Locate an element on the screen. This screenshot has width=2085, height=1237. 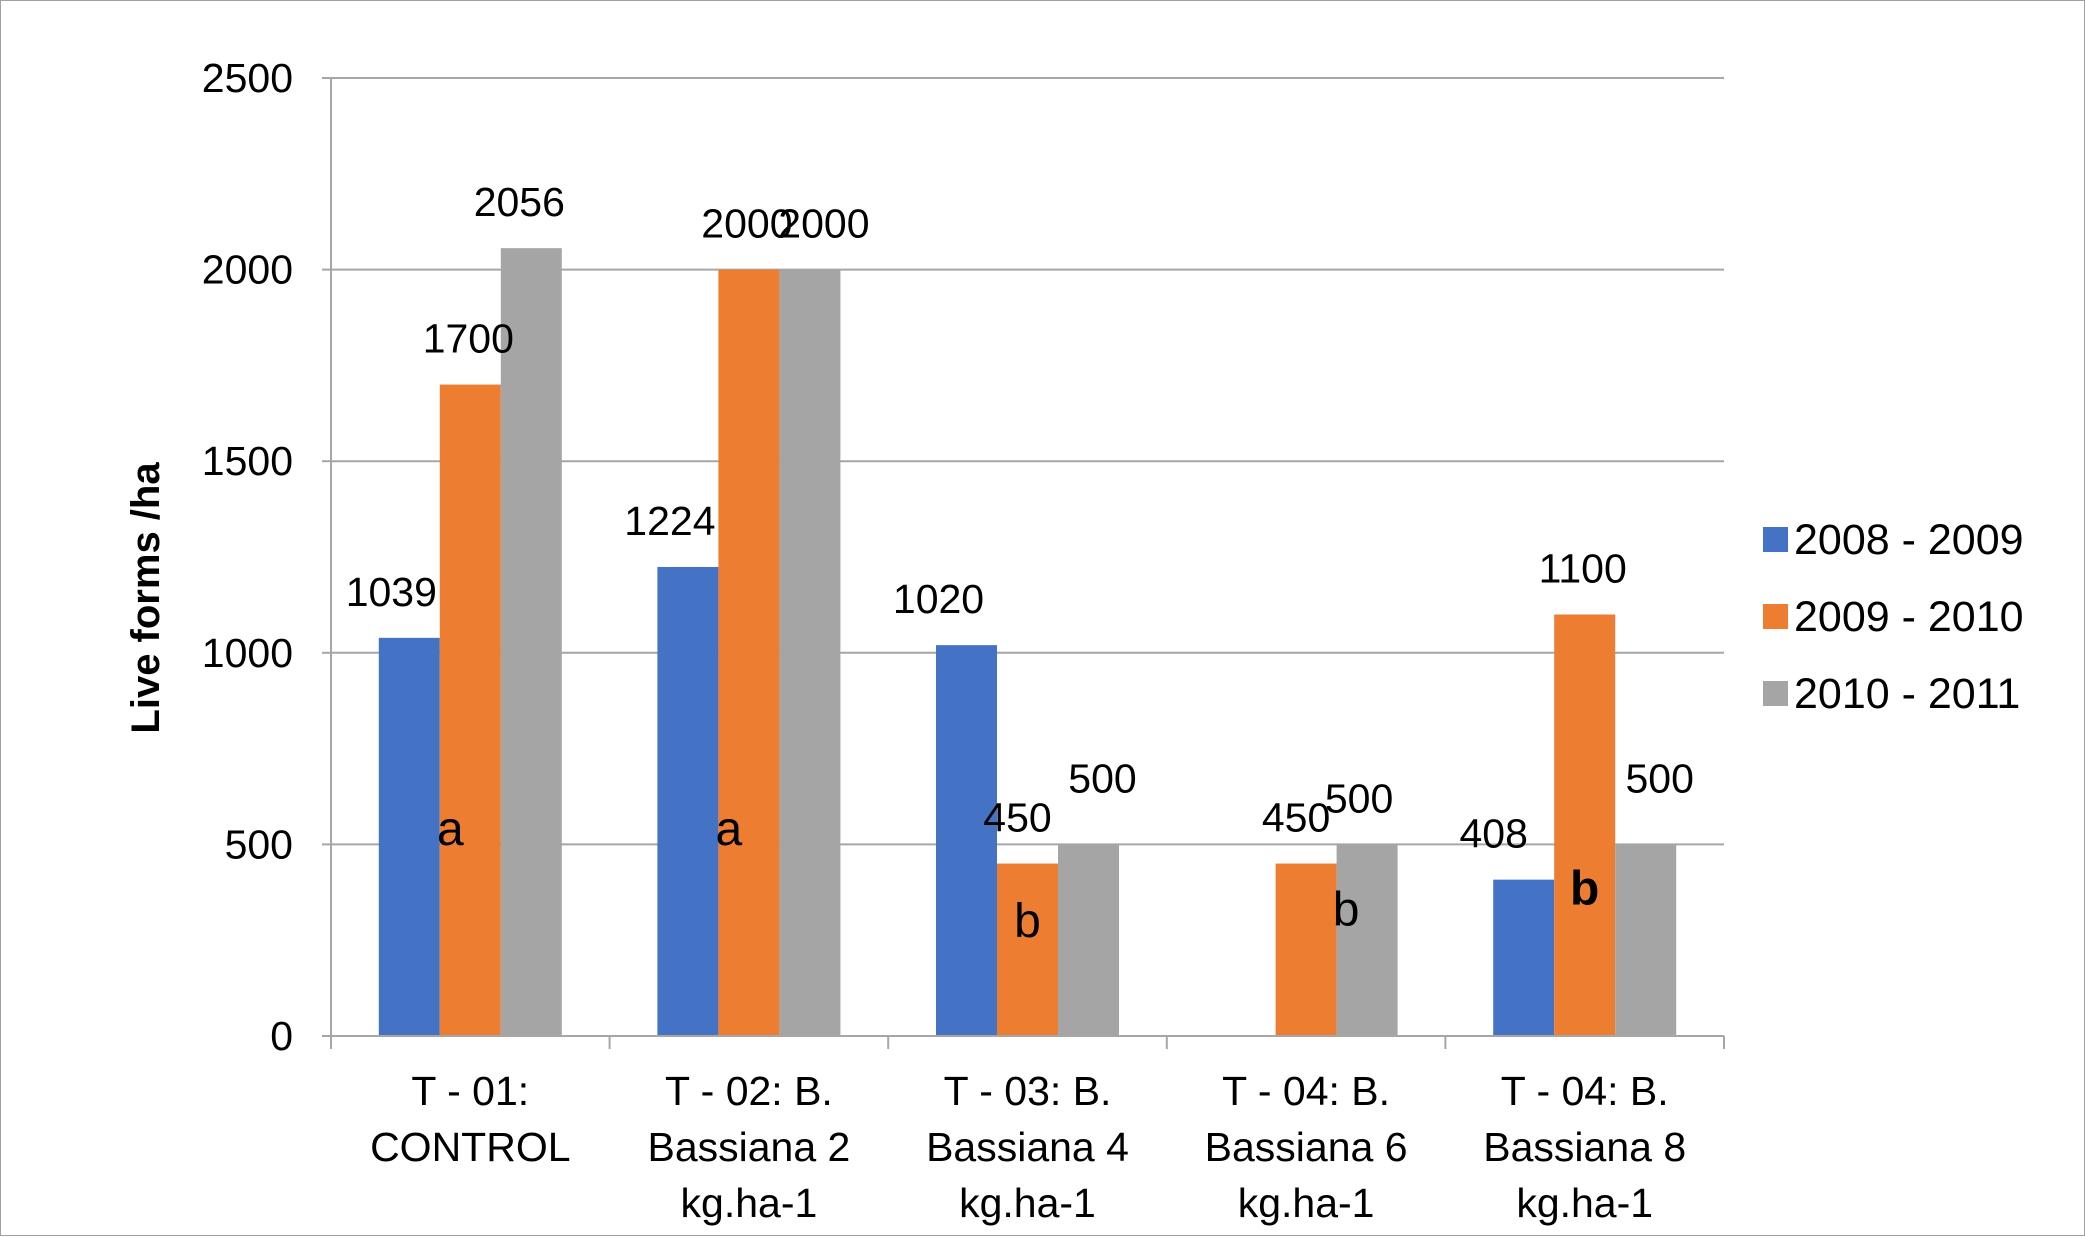
x-category-label: CONTROL is located at coordinates (470, 1147).